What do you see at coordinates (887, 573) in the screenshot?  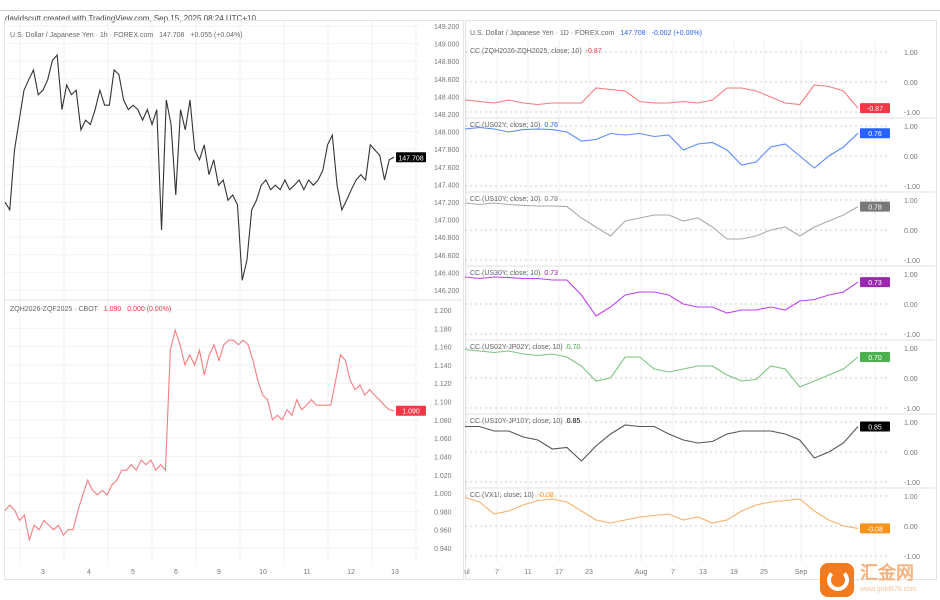 I see `logo-name: 汇金网` at bounding box center [887, 573].